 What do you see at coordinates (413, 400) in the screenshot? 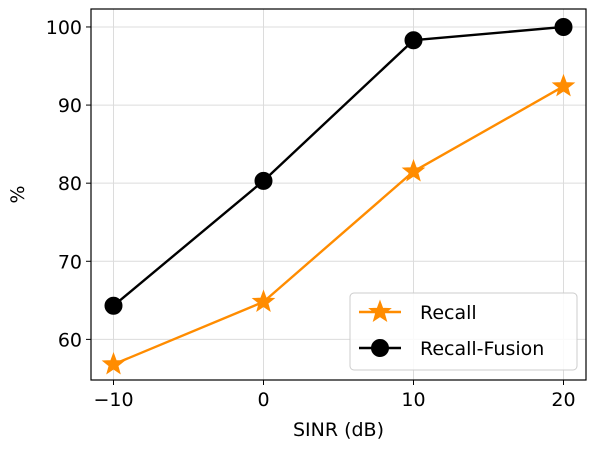
I see `x-tick-label: 10` at bounding box center [413, 400].